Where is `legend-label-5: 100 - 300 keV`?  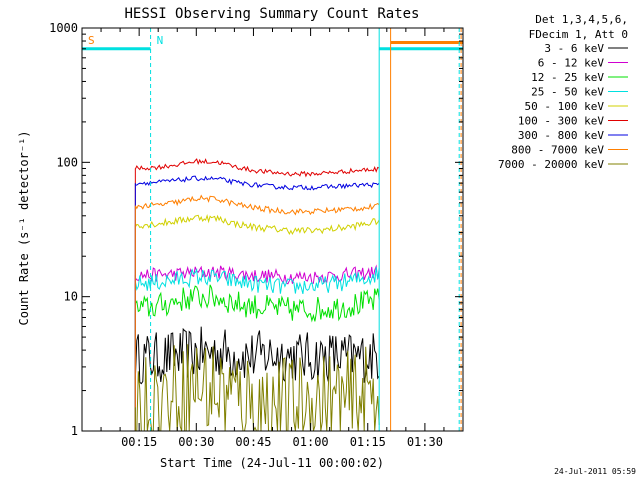
legend-label-5: 100 - 300 keV is located at coordinates (561, 121).